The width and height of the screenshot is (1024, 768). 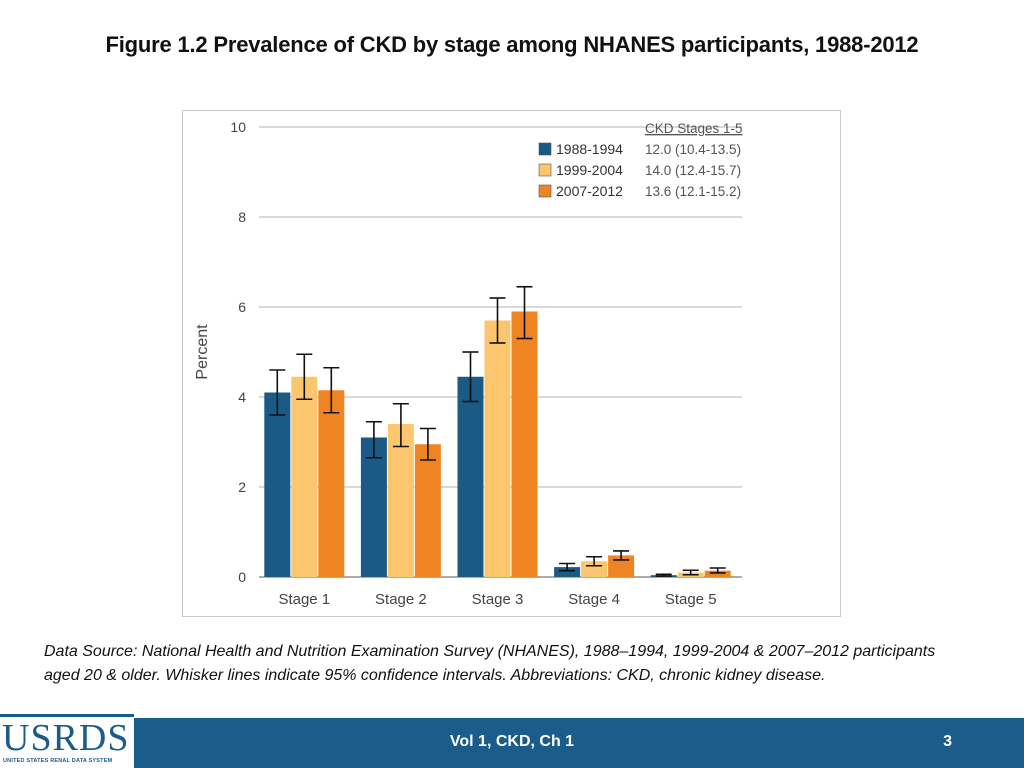 What do you see at coordinates (693, 191) in the screenshot?
I see `legend-stat-2007-2012: 13.6 (12.1-15.2)` at bounding box center [693, 191].